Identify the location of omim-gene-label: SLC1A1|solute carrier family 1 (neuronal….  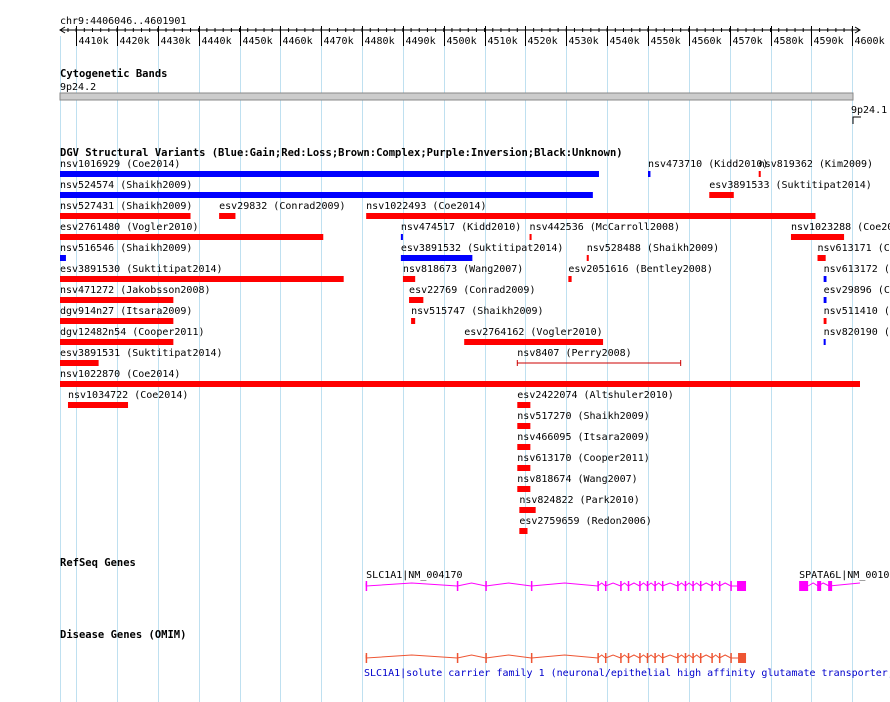
(627, 673).